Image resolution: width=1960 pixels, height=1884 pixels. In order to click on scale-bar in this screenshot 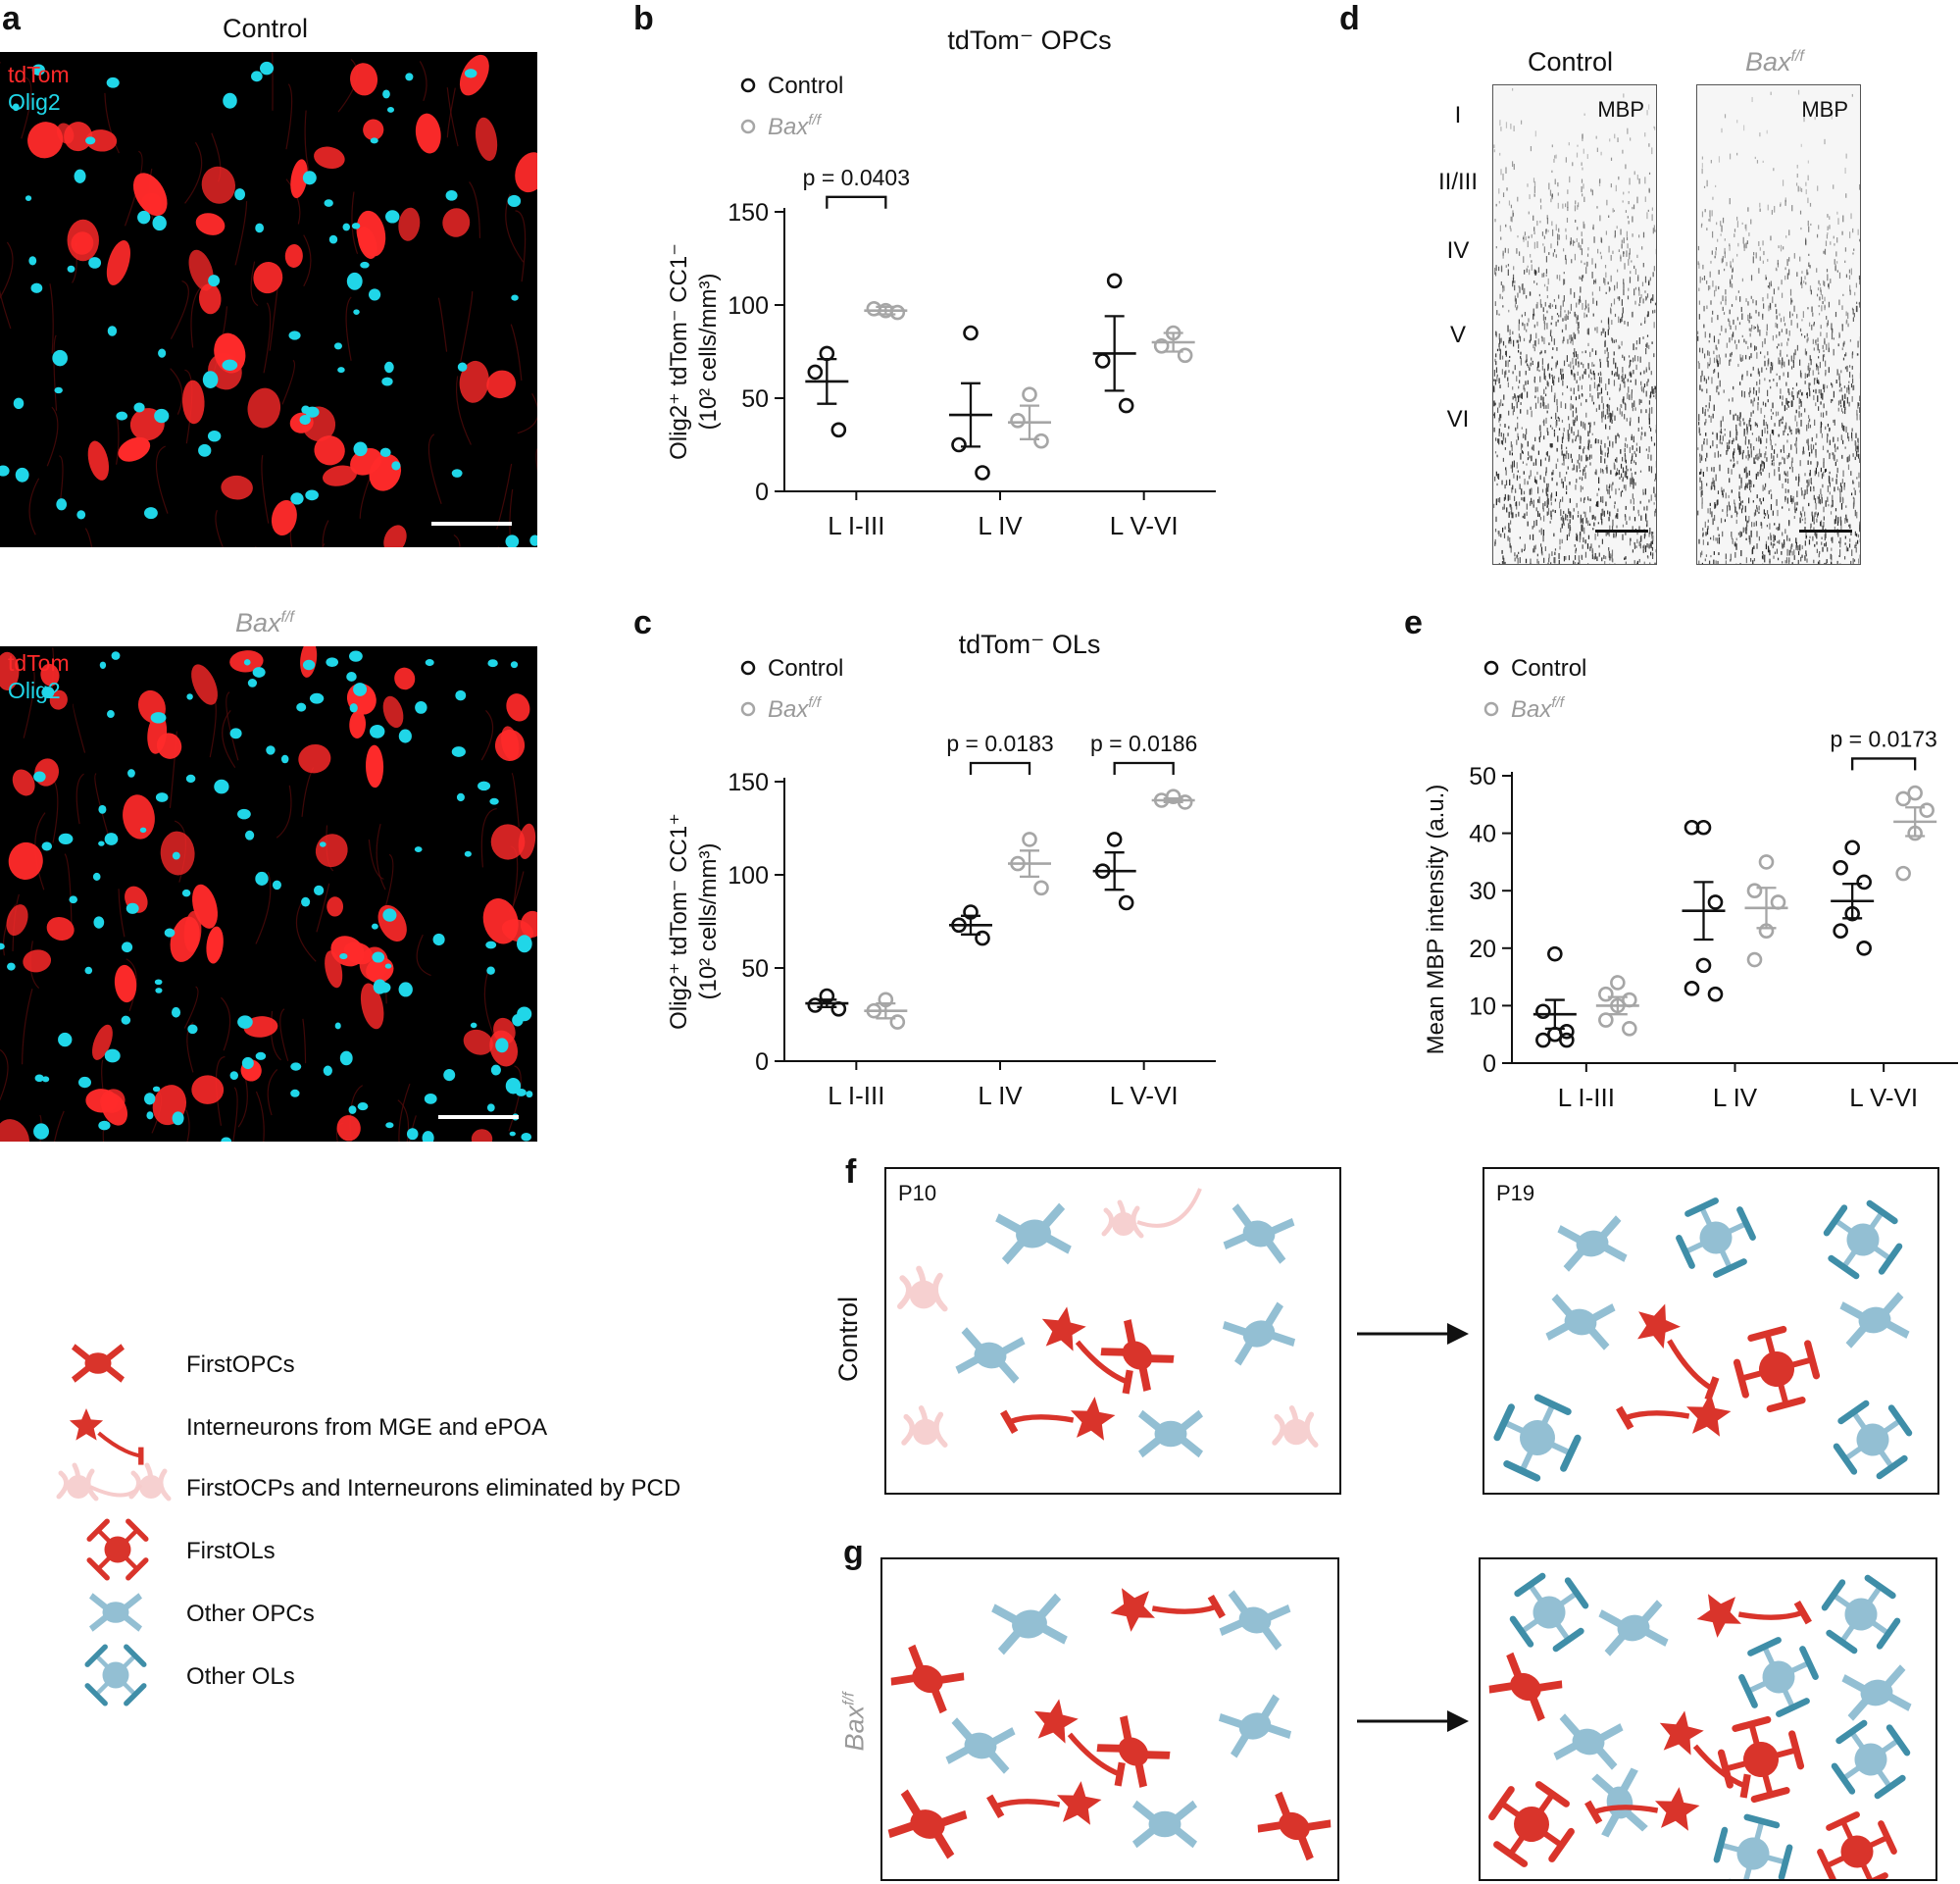, I will do `click(478, 1117)`.